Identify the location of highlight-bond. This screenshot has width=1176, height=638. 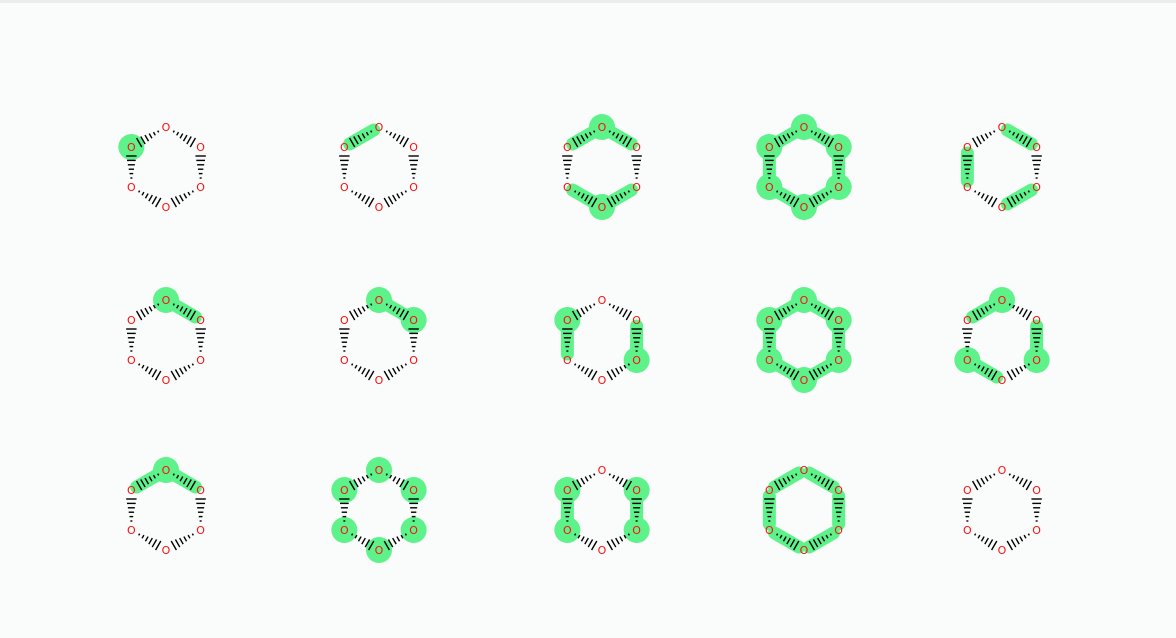
(1019, 137).